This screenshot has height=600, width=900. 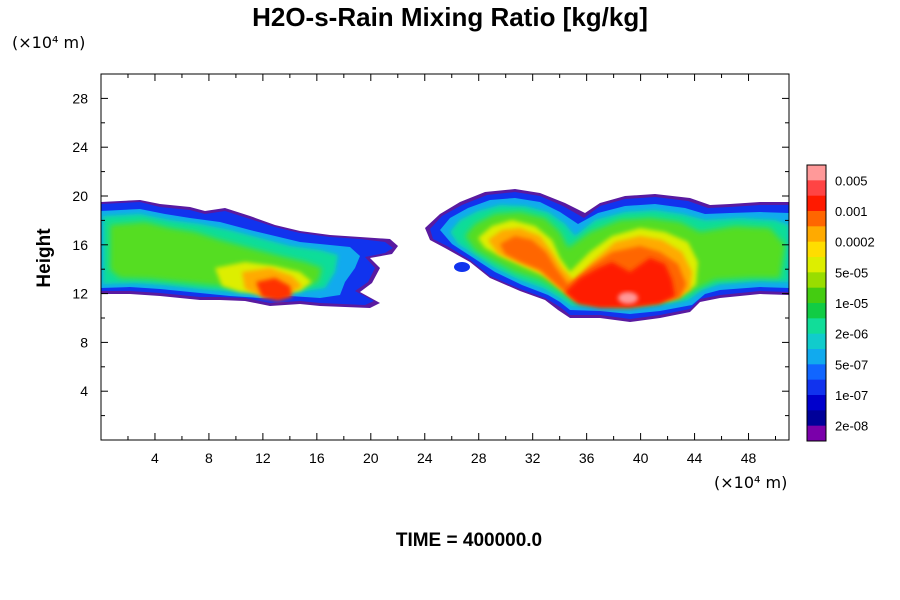 I want to click on colorbar-label: 0.0002, so click(x=855, y=242).